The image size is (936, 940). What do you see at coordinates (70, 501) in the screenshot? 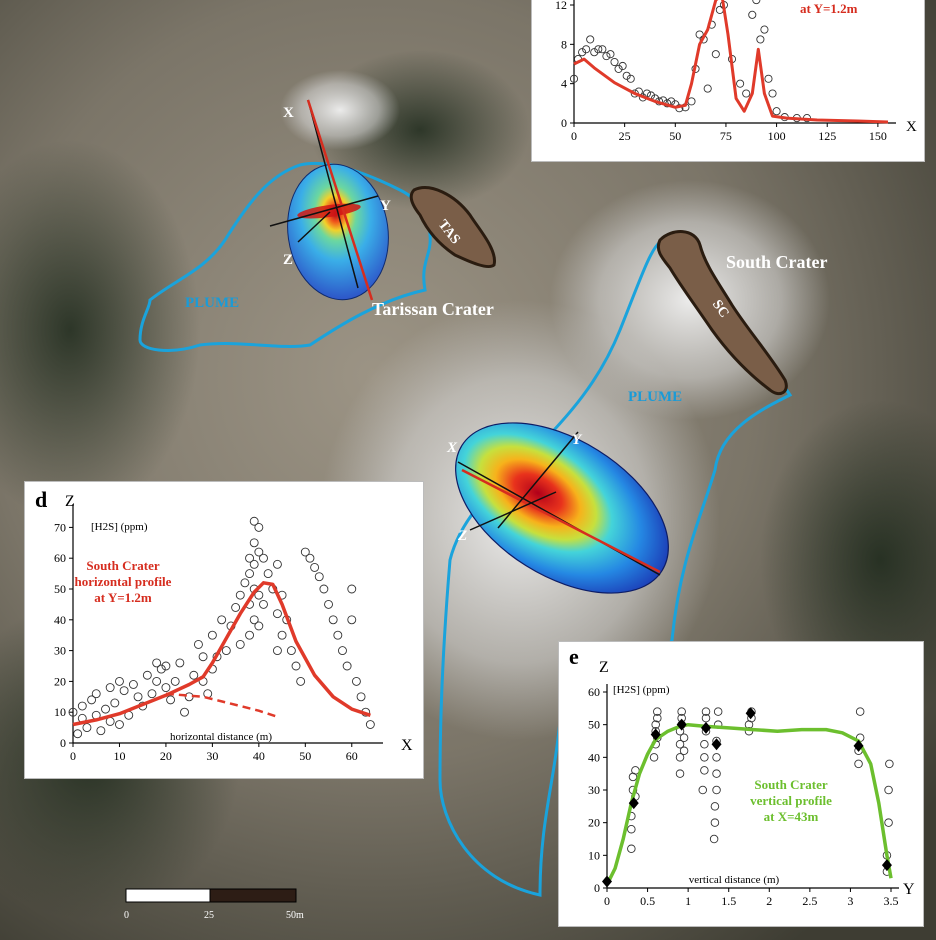
I see `z-axis-letter: Z` at bounding box center [70, 501].